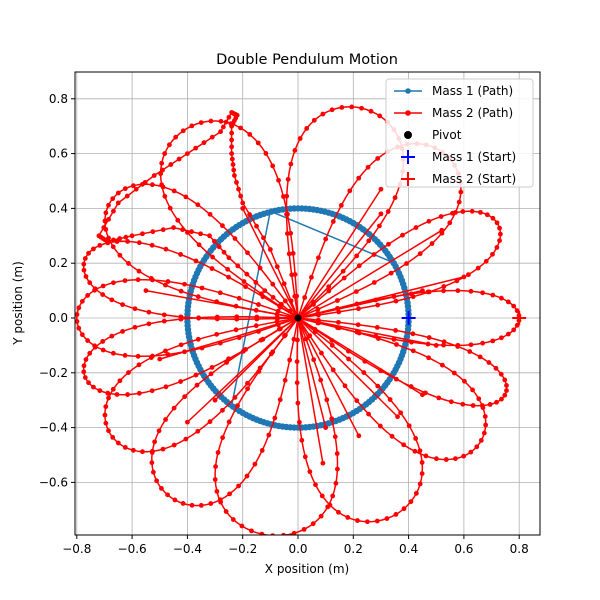  Describe the element at coordinates (408, 549) in the screenshot. I see `x-tick-label: 0.4` at that location.